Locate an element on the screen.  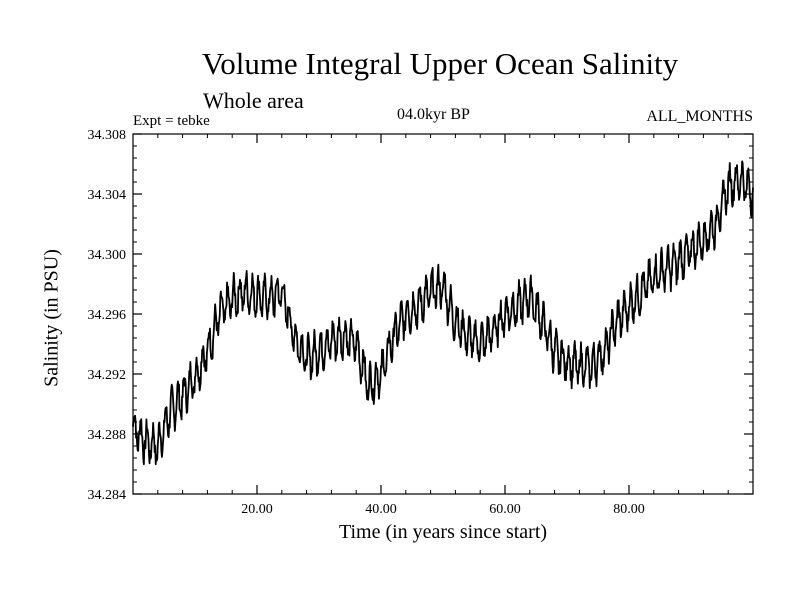
y-tick-label: 34.304 is located at coordinates (107, 195).